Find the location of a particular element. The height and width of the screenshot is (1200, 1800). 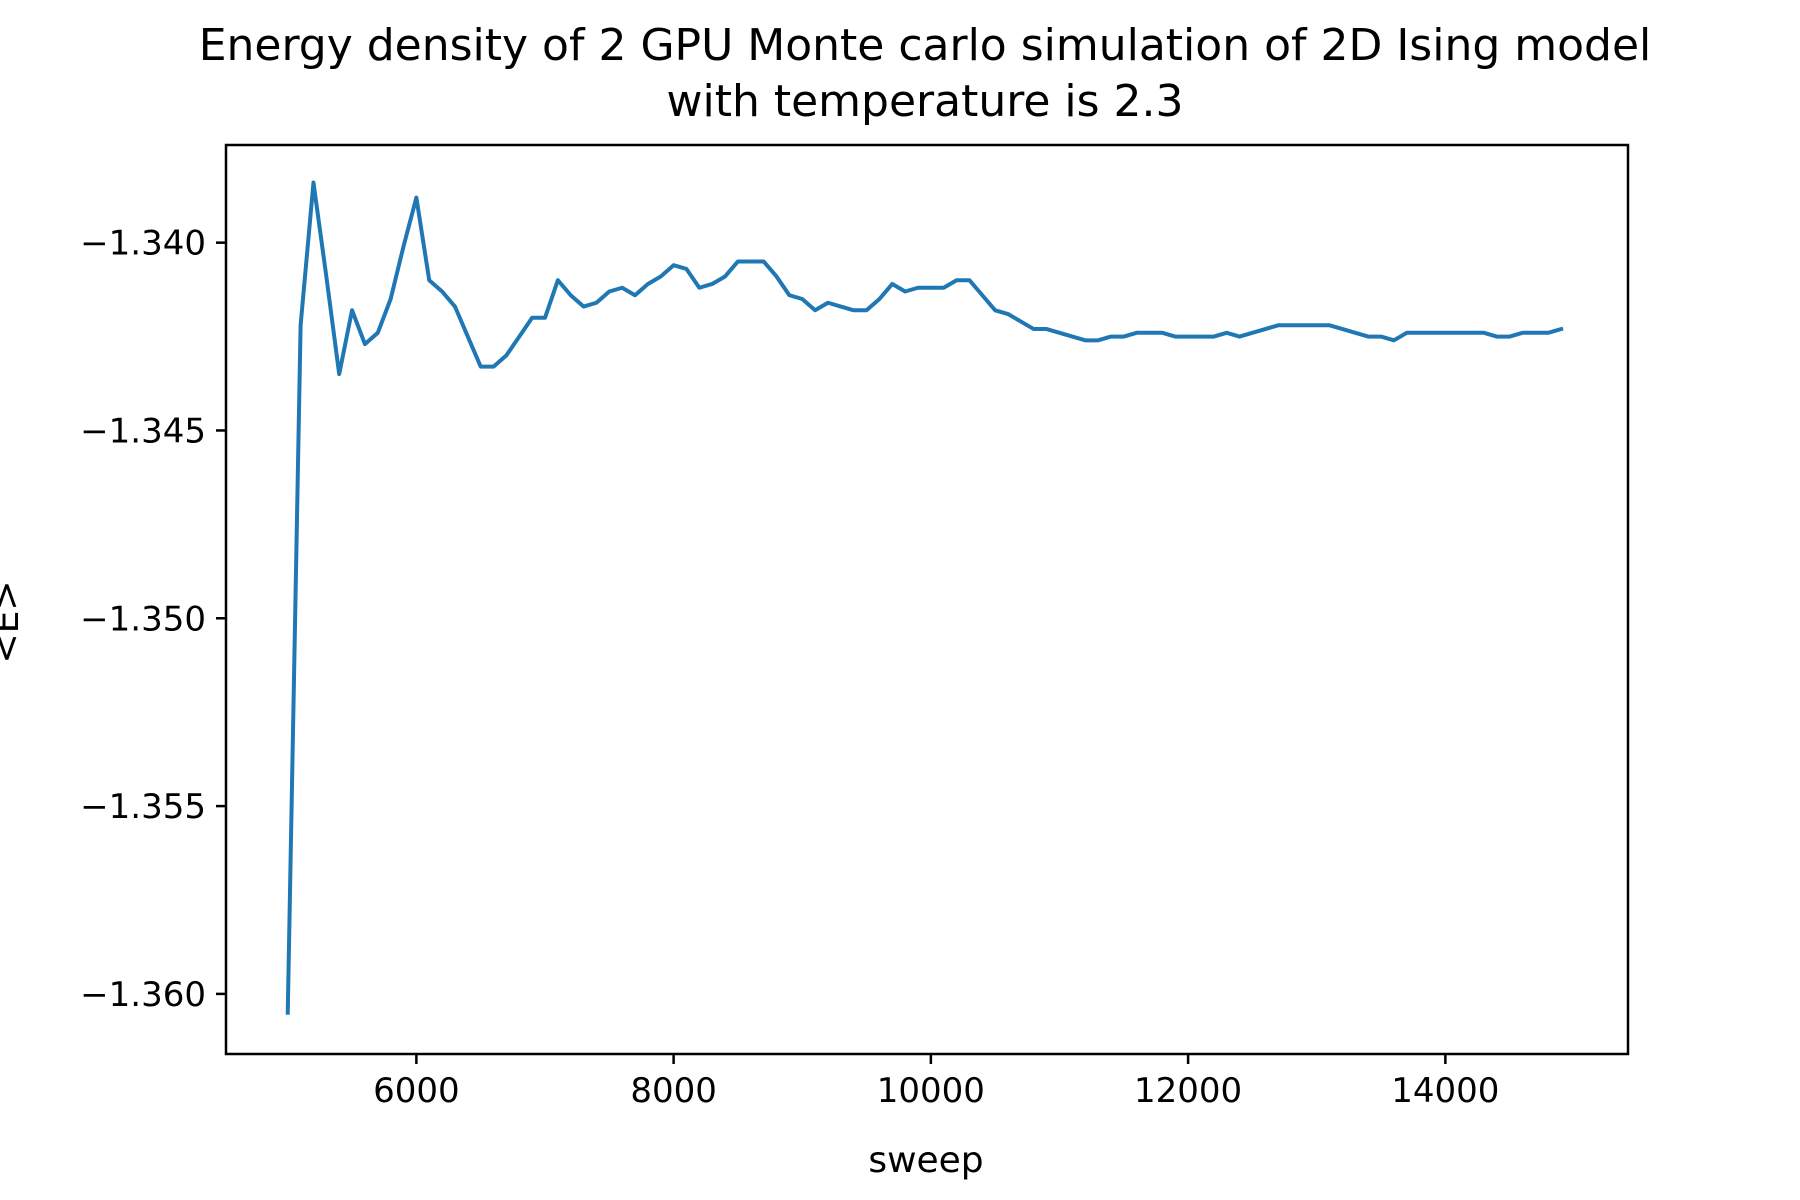

x-tick-label: 8000 is located at coordinates (673, 1091).